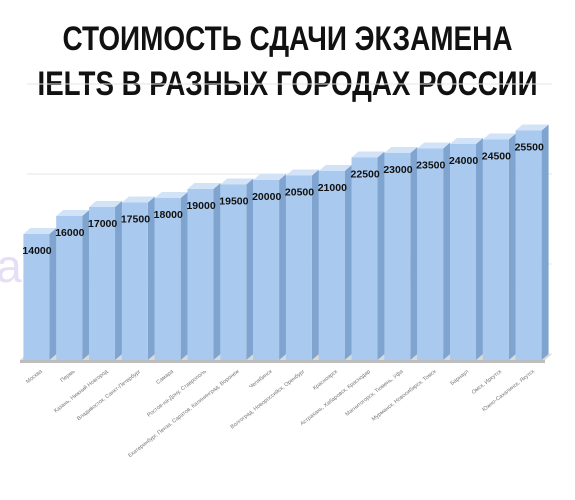 This screenshot has height=500, width=575. Describe the element at coordinates (299, 193) in the screenshot. I see `data-label: 20500` at that location.